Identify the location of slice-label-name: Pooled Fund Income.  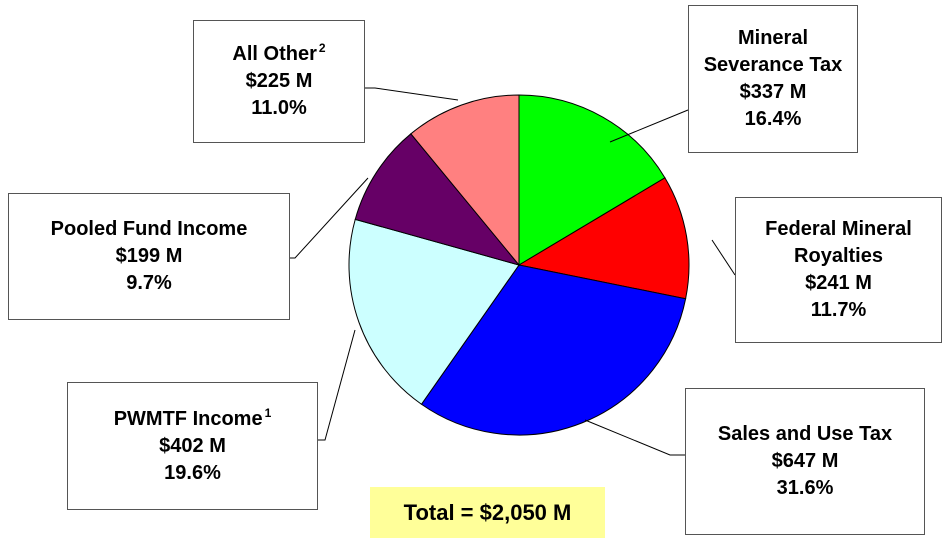
(149, 229).